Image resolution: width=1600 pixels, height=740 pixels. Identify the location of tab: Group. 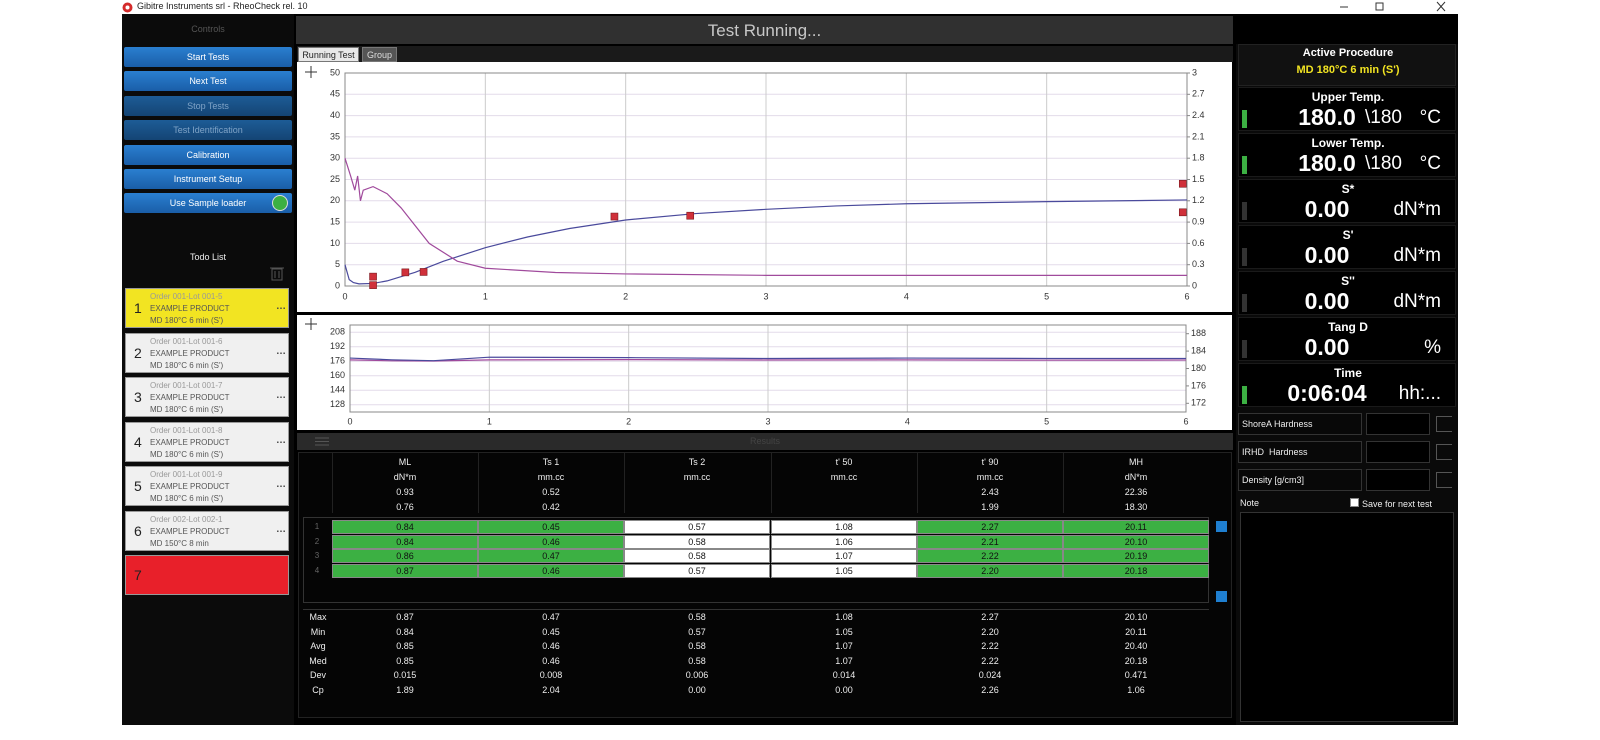
(379, 54).